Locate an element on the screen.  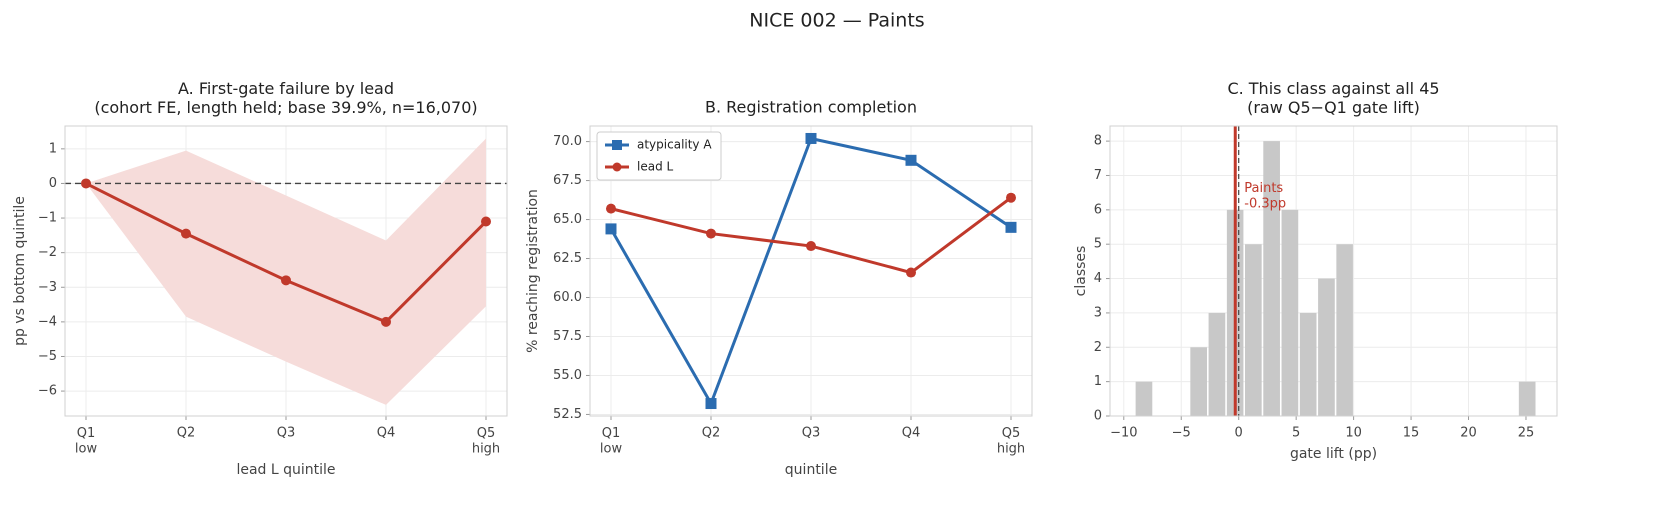
y-tick-label: −5 is located at coordinates (47, 356).